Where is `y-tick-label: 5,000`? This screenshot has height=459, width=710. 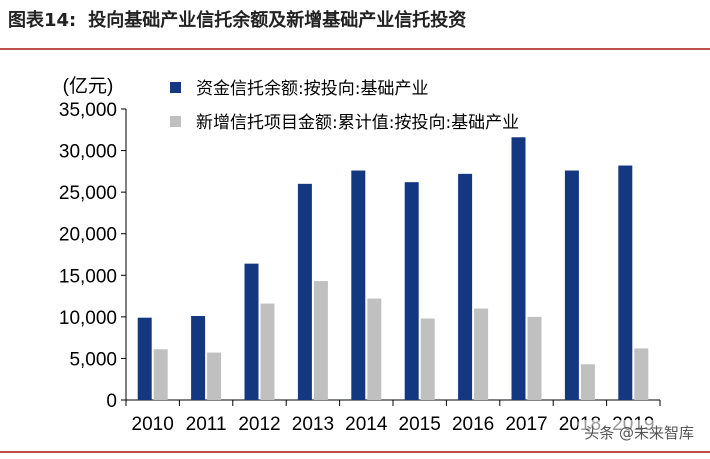
y-tick-label: 5,000 is located at coordinates (93, 359).